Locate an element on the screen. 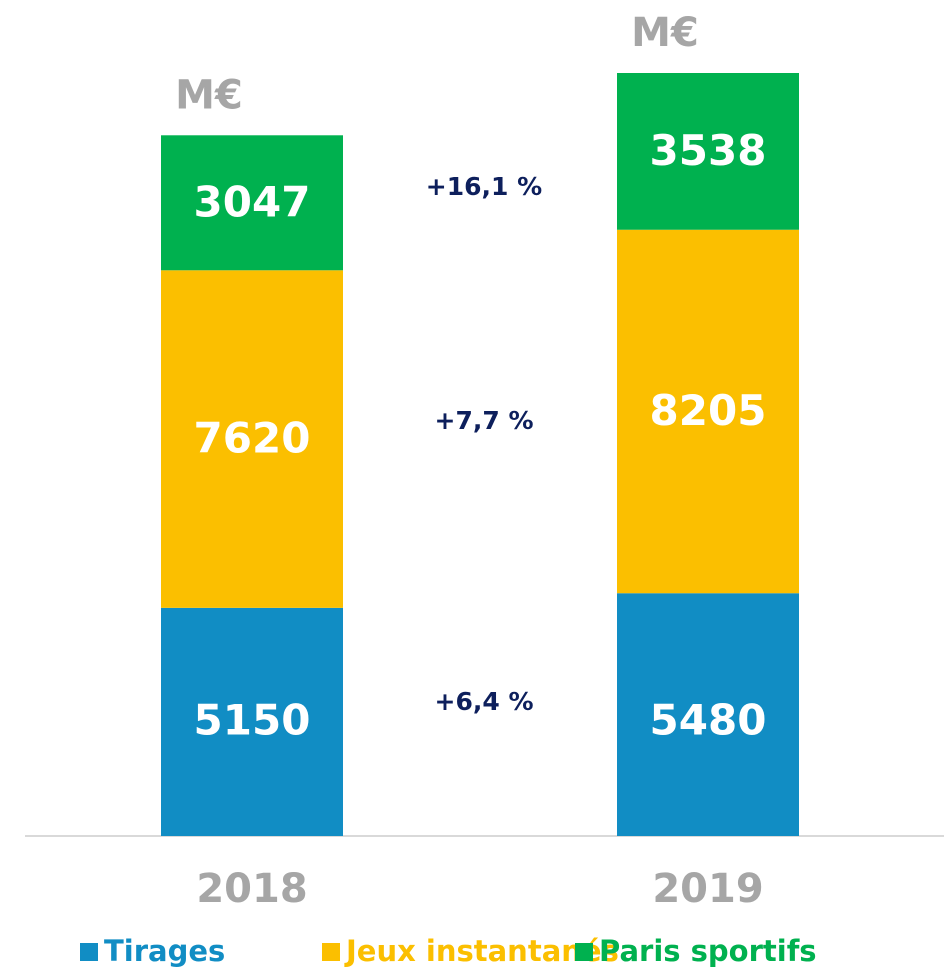 This screenshot has width=944, height=979. data-label: 7620 is located at coordinates (252, 438).